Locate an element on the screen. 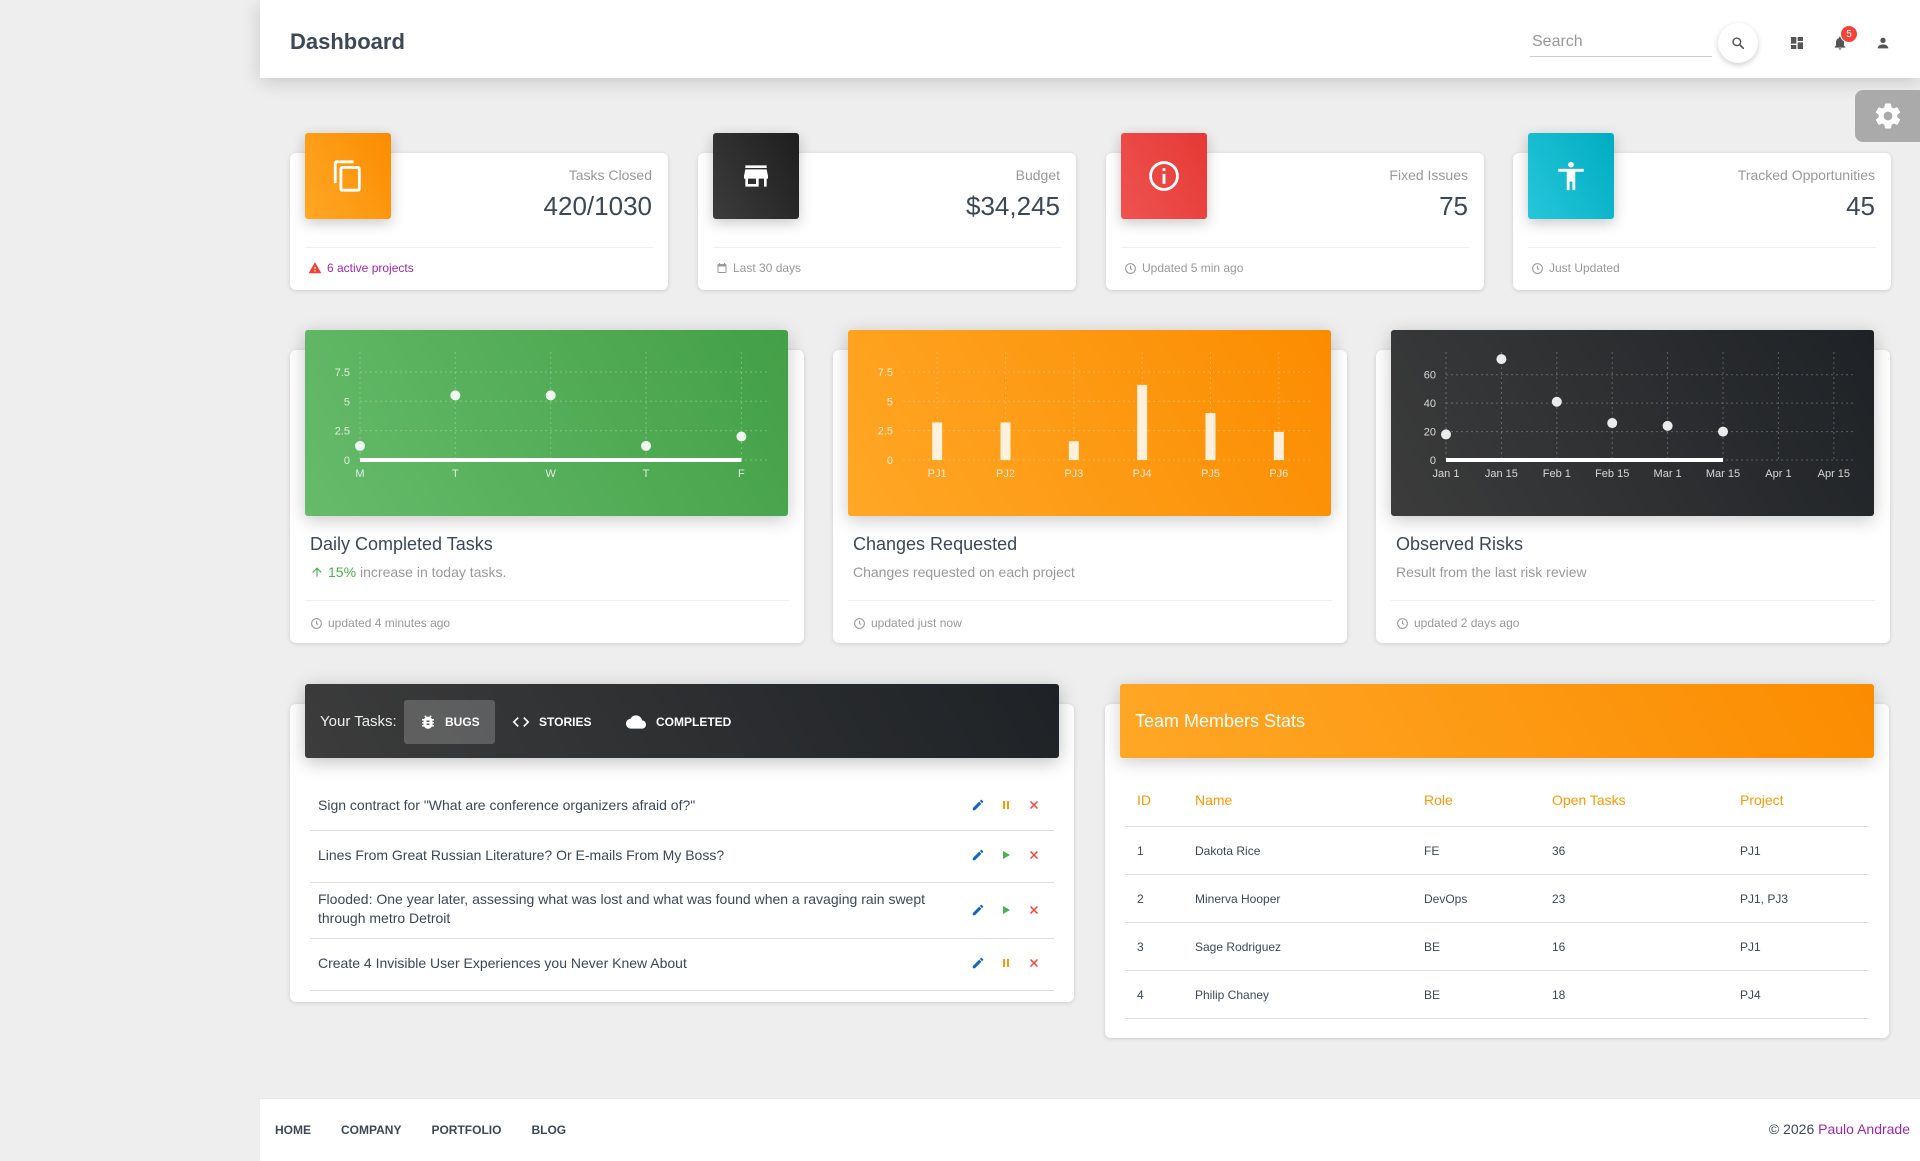  chart-footer: updated 4 minutes ago is located at coordinates (380, 623).